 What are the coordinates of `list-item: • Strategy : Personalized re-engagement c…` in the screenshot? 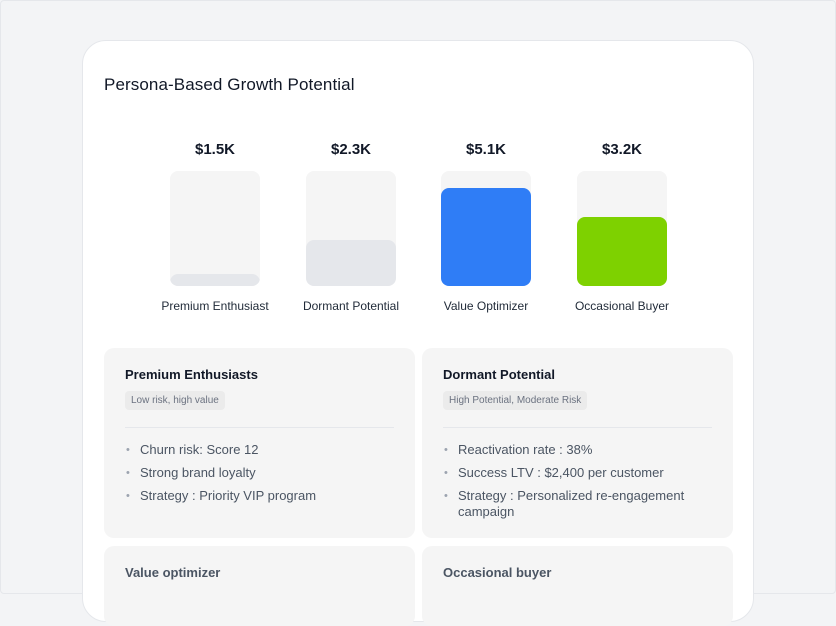 It's located at (564, 503).